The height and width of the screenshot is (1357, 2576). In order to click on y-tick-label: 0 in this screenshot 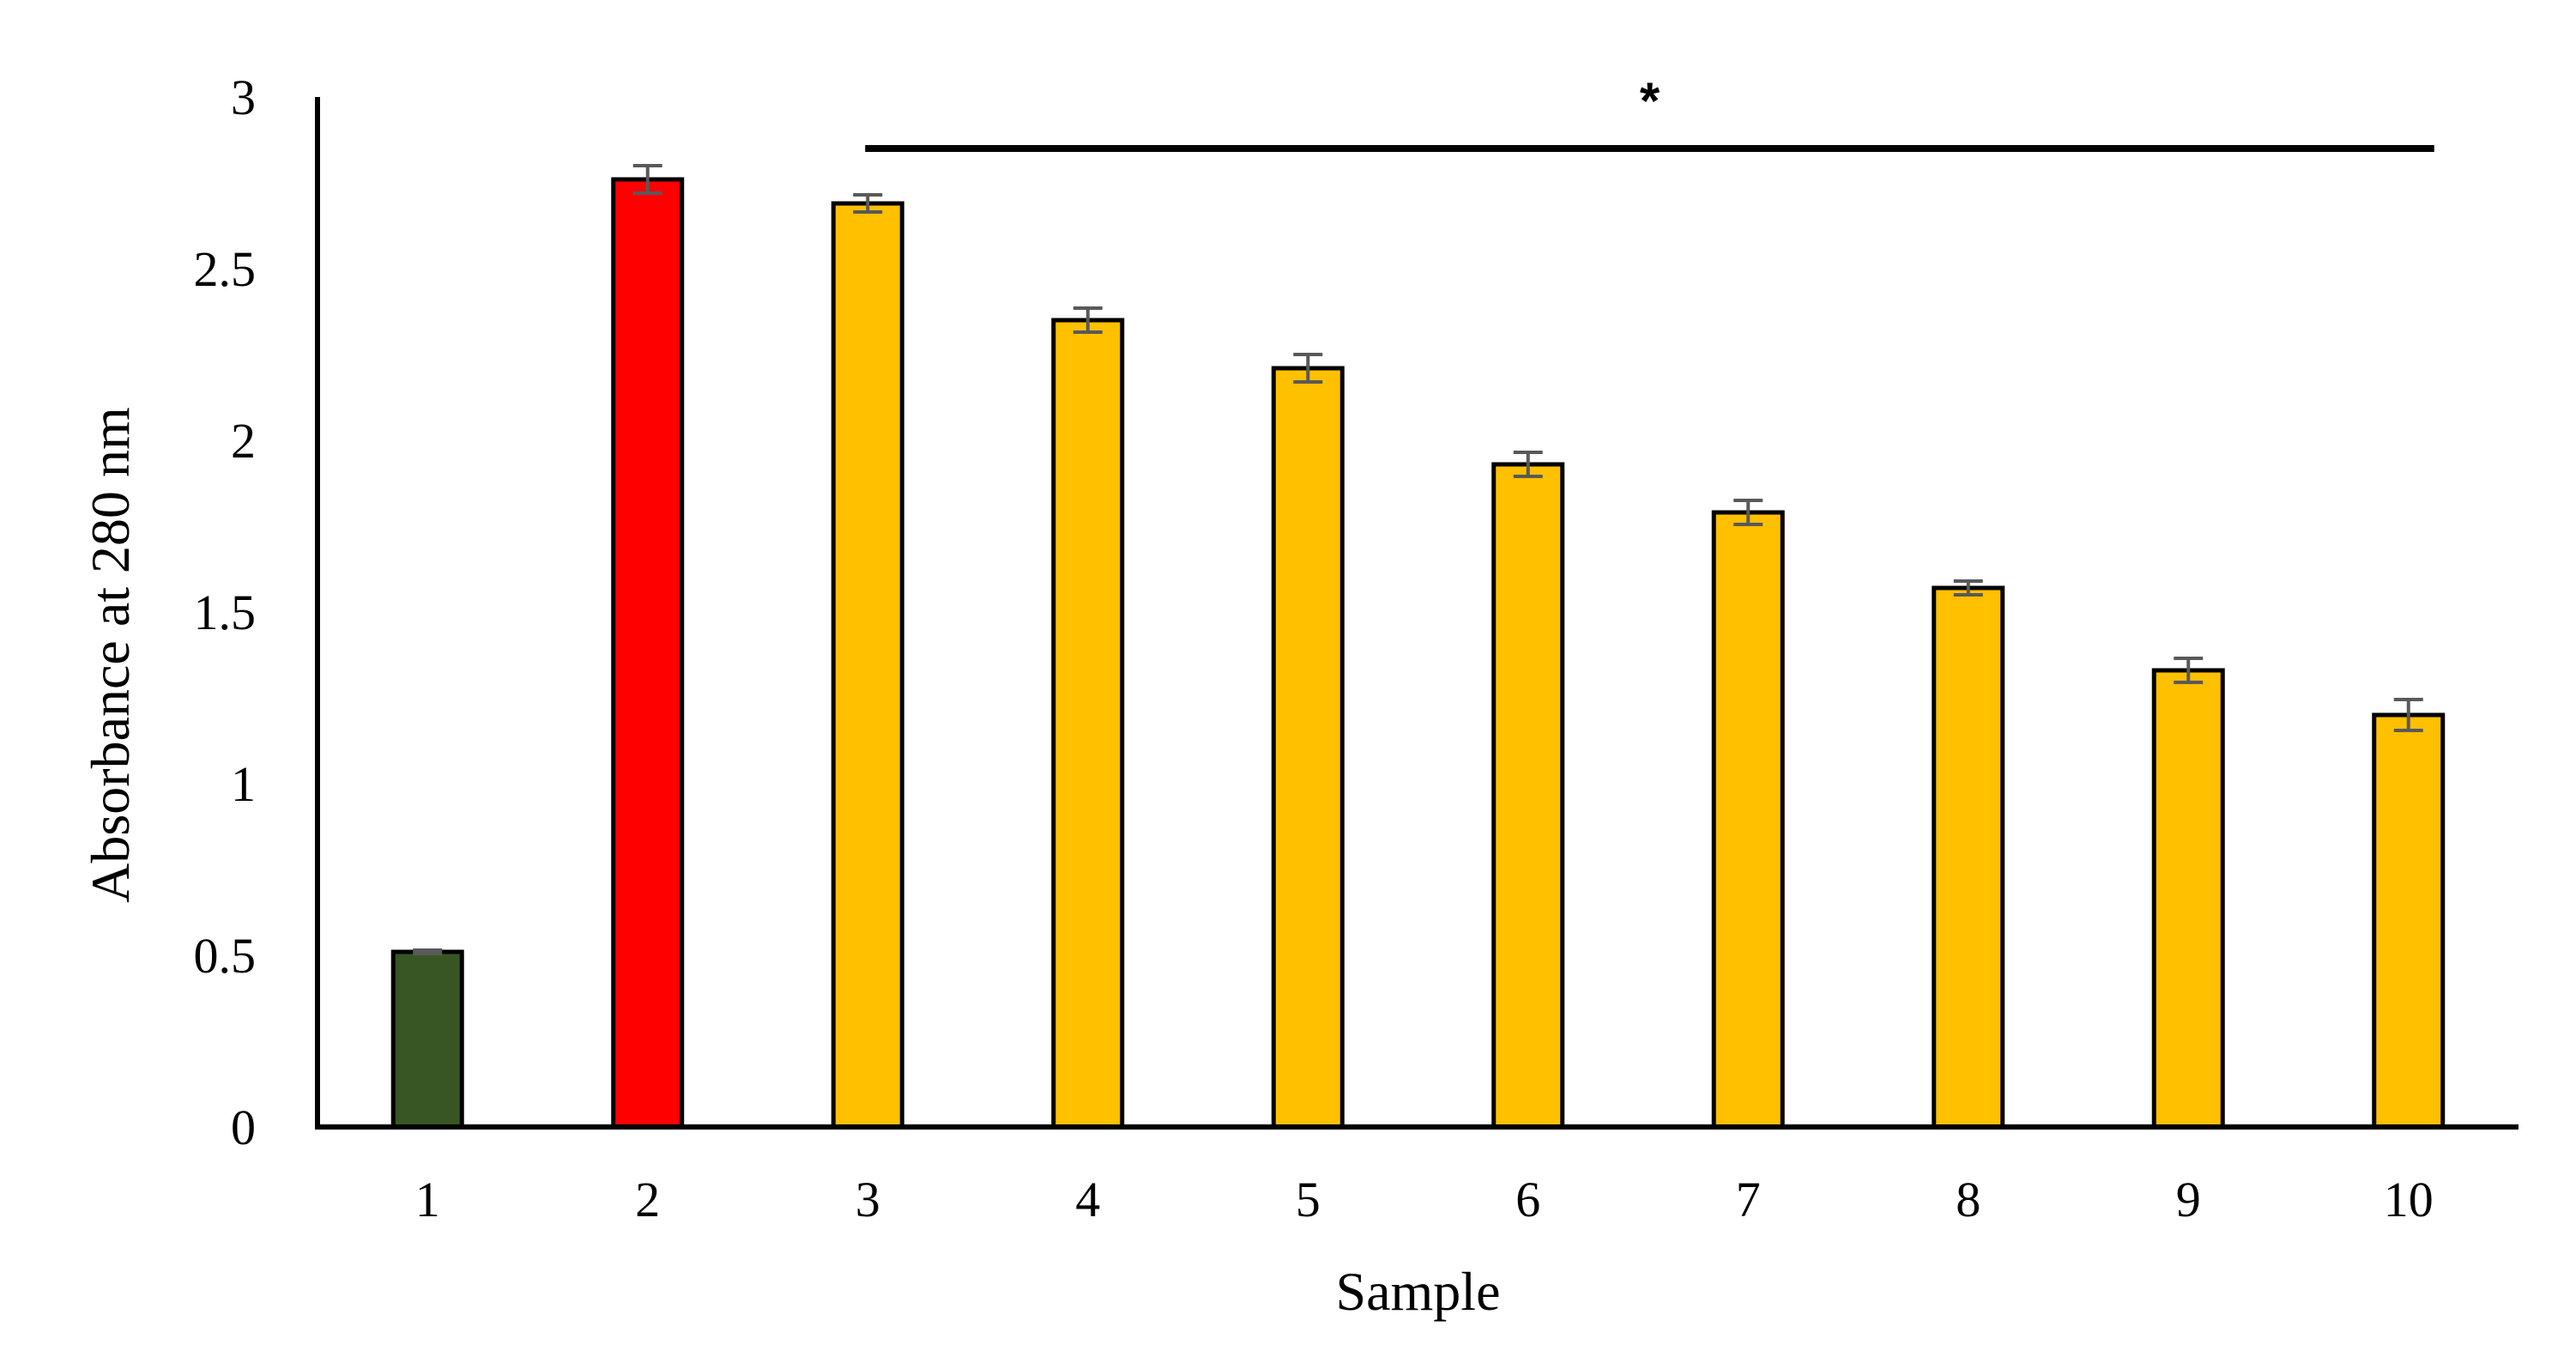, I will do `click(243, 1127)`.